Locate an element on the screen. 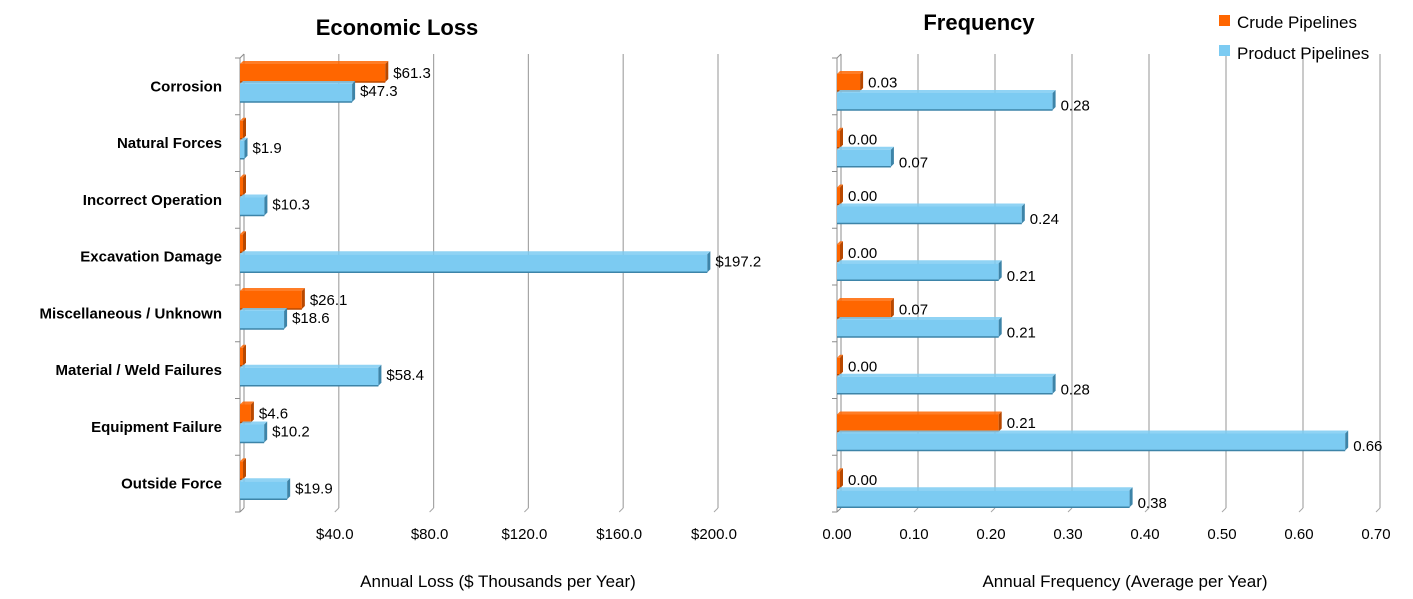  value-label-crude-pipelines-miscellaneous-unknown: $26.1 is located at coordinates (329, 300).